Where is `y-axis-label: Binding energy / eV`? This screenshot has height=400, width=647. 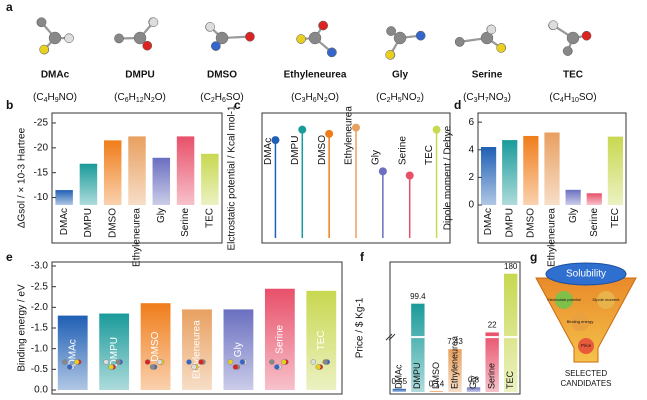
y-axis-label: Binding energy / eV is located at coordinates (22, 328).